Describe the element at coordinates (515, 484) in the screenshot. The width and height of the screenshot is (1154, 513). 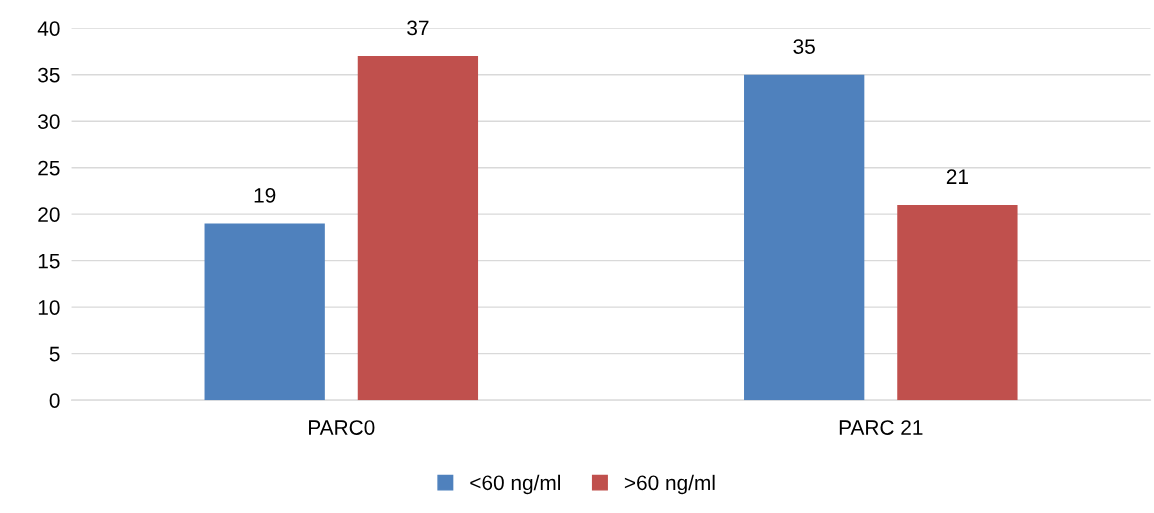
I see `legend-label: <60 ng/ml` at that location.